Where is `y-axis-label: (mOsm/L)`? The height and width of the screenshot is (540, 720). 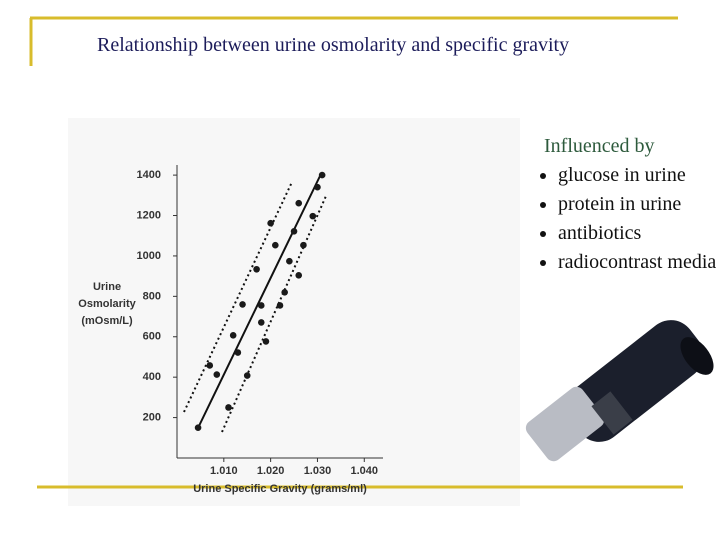 y-axis-label: (mOsm/L) is located at coordinates (107, 321).